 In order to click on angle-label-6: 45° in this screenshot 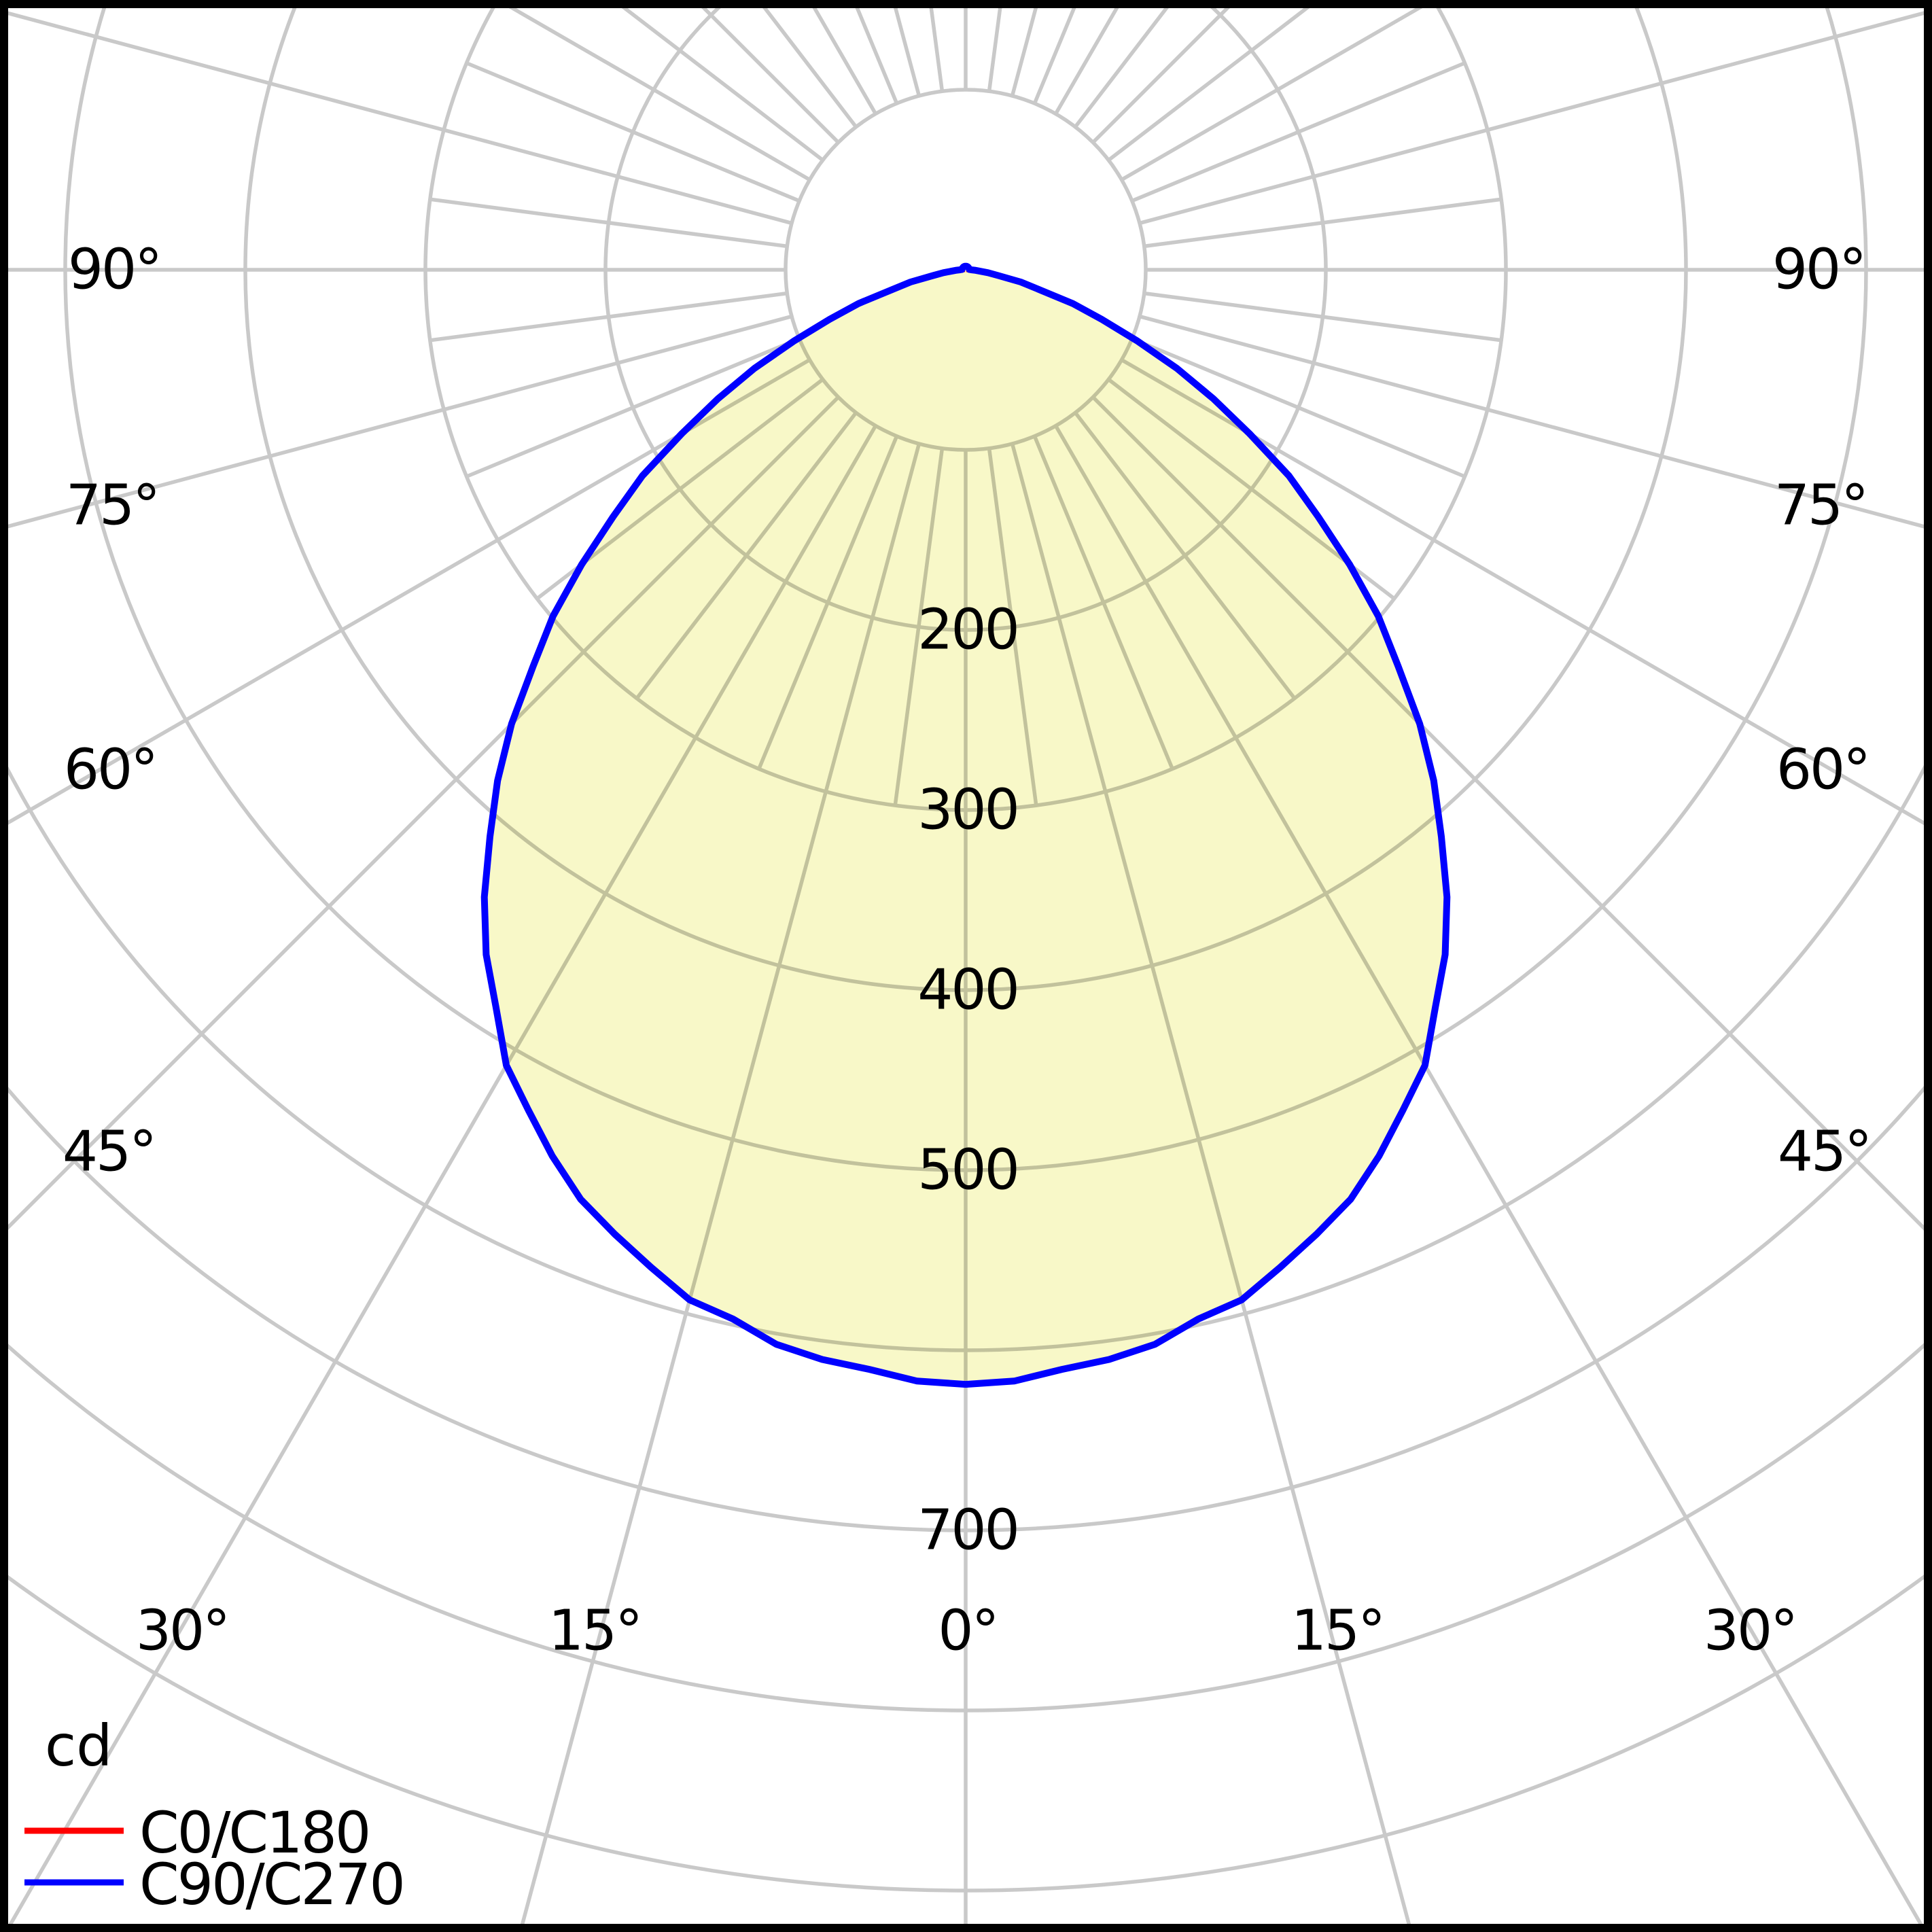, I will do `click(109, 1152)`.